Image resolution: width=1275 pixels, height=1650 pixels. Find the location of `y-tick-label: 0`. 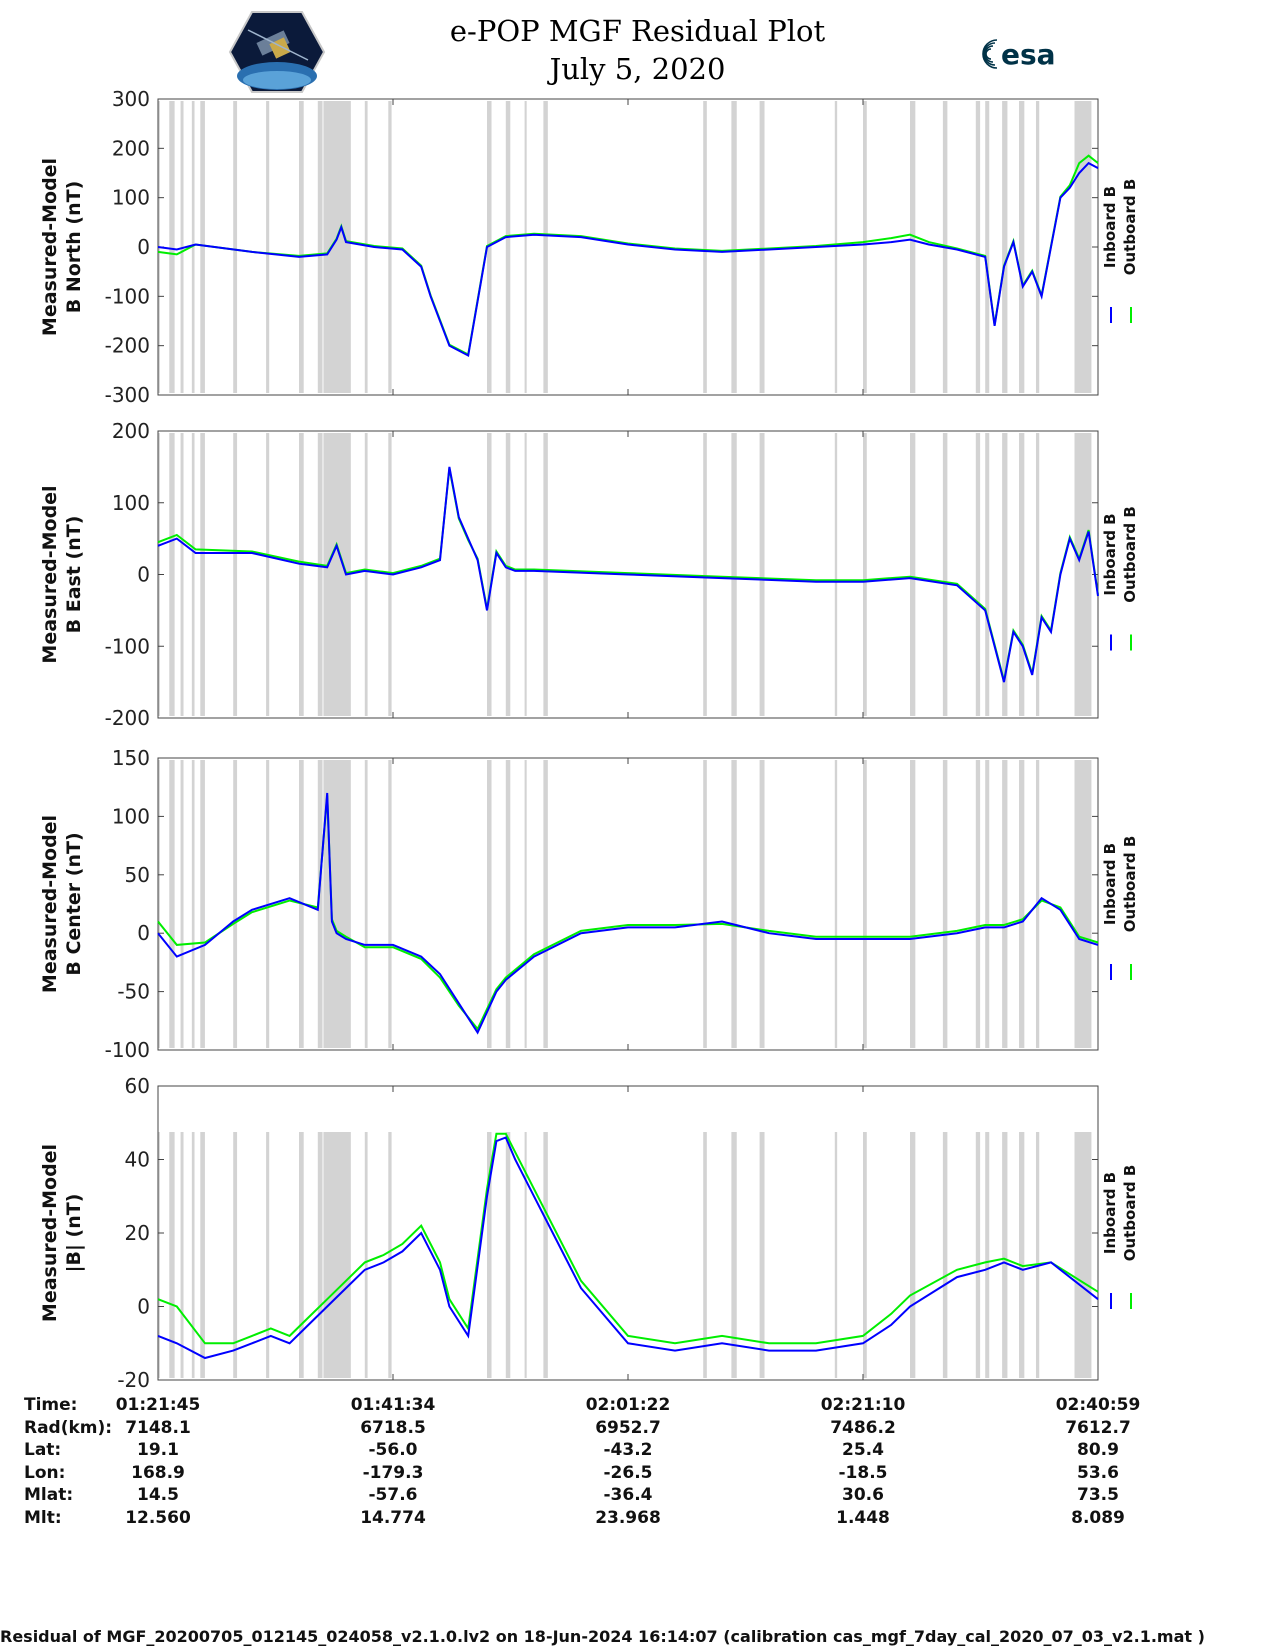

y-tick-label: 0 is located at coordinates (143, 575).